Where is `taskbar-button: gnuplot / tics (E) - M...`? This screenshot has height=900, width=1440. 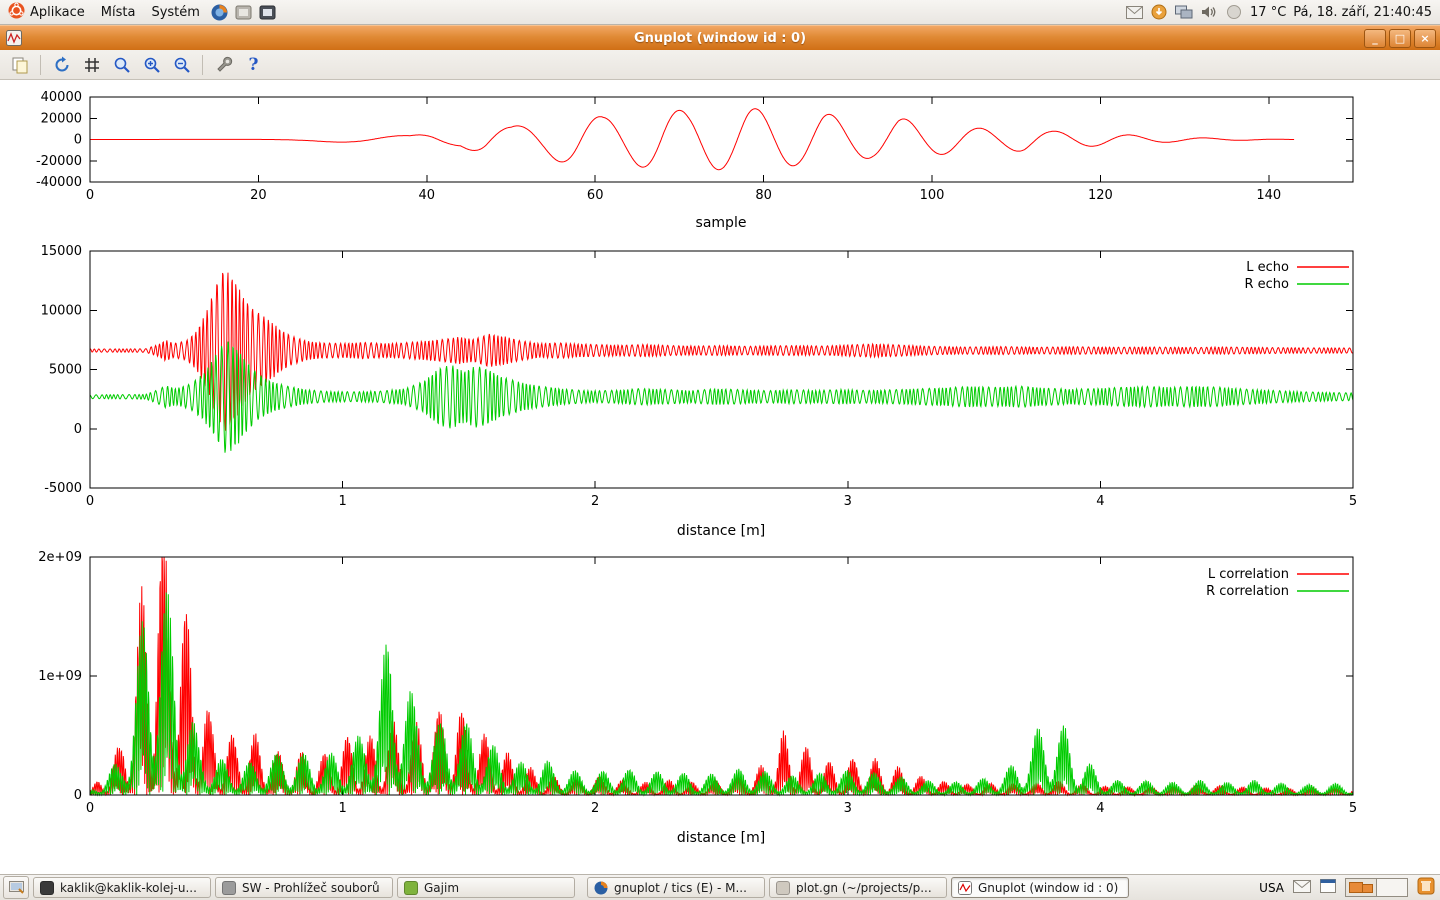 taskbar-button: gnuplot / tics (E) - M... is located at coordinates (676, 887).